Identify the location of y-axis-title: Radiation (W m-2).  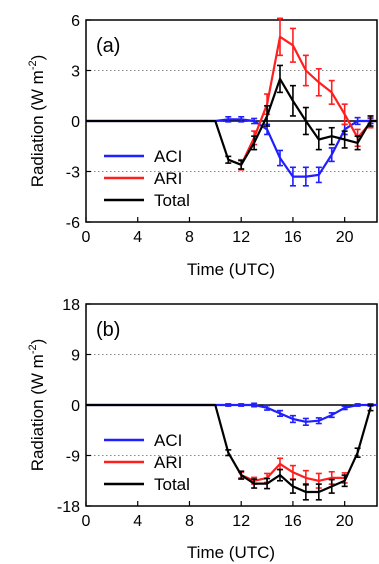
(37, 121).